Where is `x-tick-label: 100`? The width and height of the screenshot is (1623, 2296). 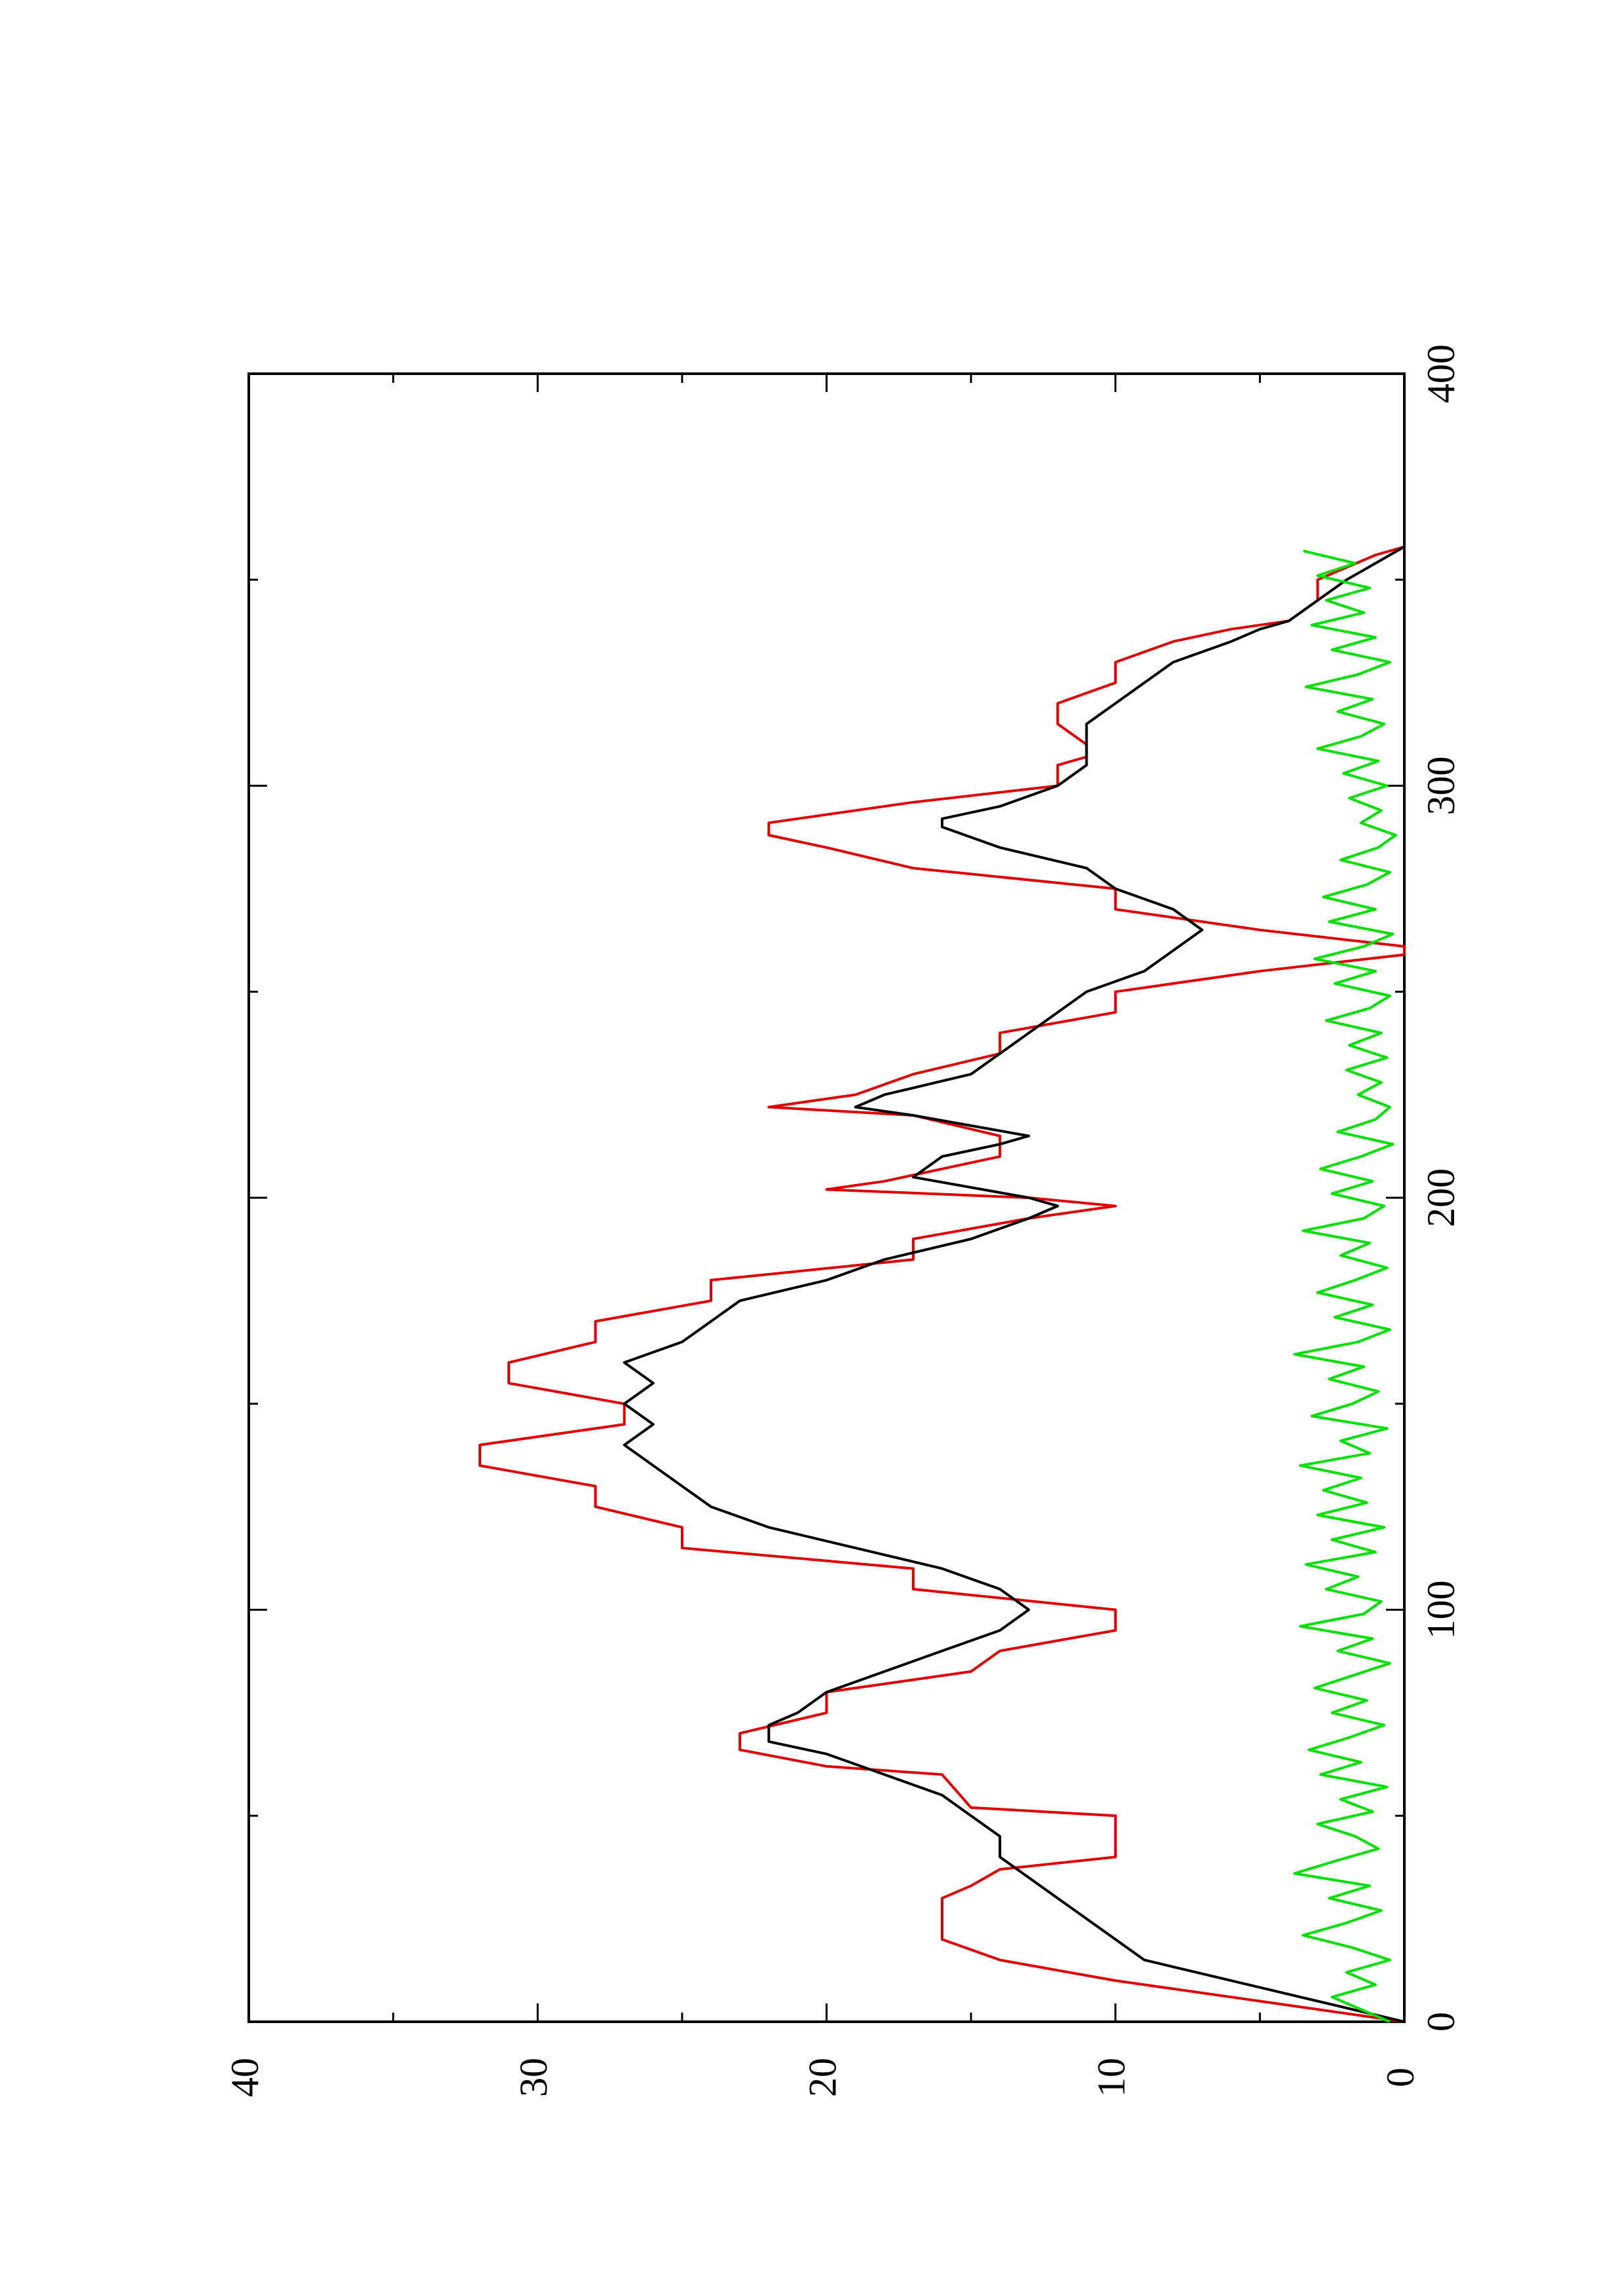
x-tick-label: 100 is located at coordinates (1441, 1610).